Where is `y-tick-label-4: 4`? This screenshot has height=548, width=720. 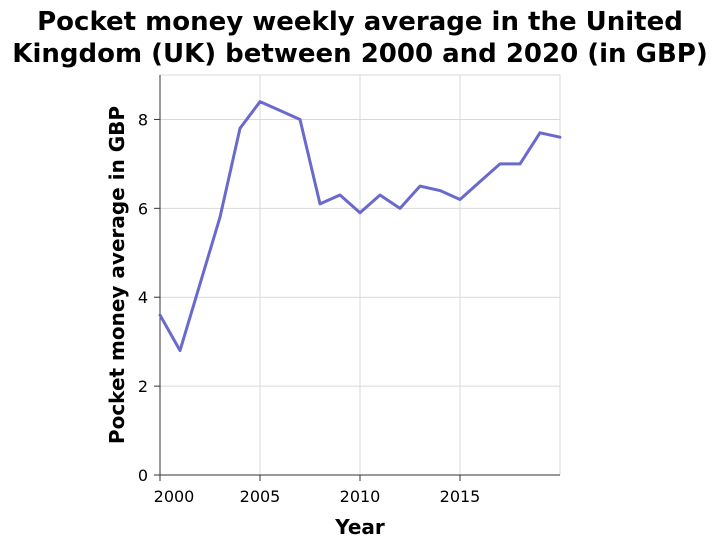 y-tick-label-4: 4 is located at coordinates (143, 297).